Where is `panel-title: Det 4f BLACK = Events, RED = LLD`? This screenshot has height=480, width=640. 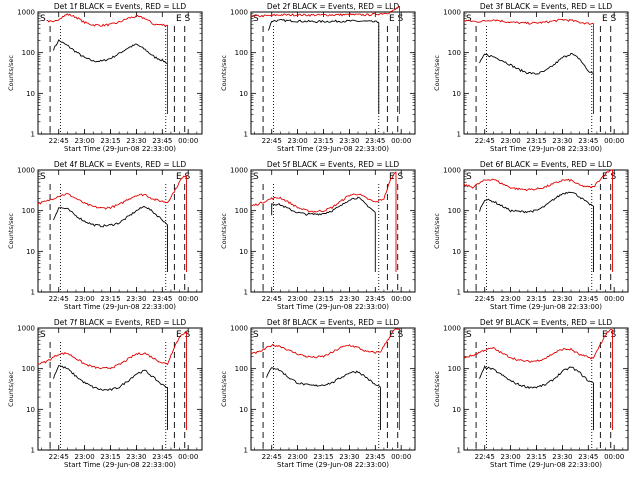 panel-title: Det 4f BLACK = Events, RED = LLD is located at coordinates (120, 164).